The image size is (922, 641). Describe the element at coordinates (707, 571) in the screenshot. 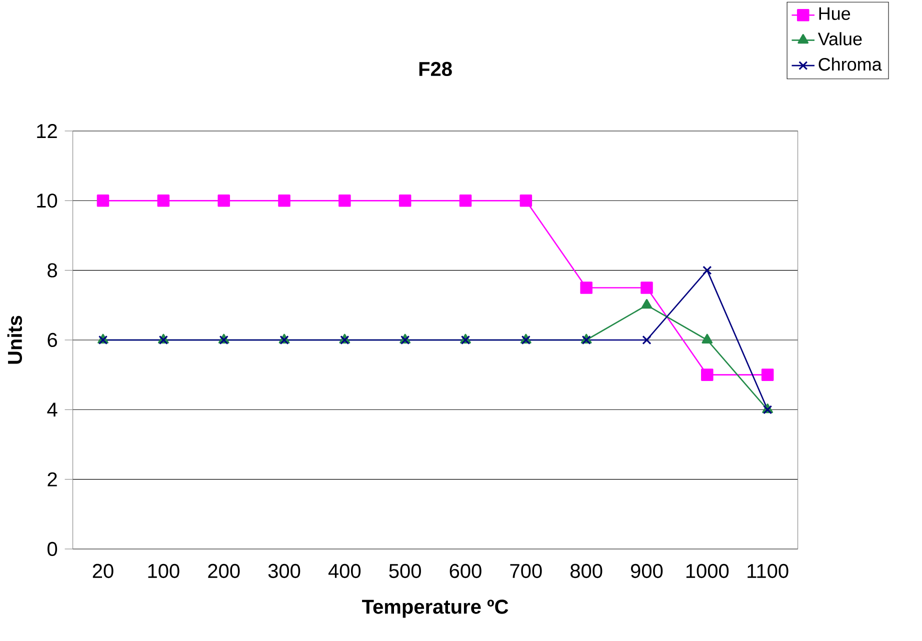

I see `x-tick-label: 1000` at that location.